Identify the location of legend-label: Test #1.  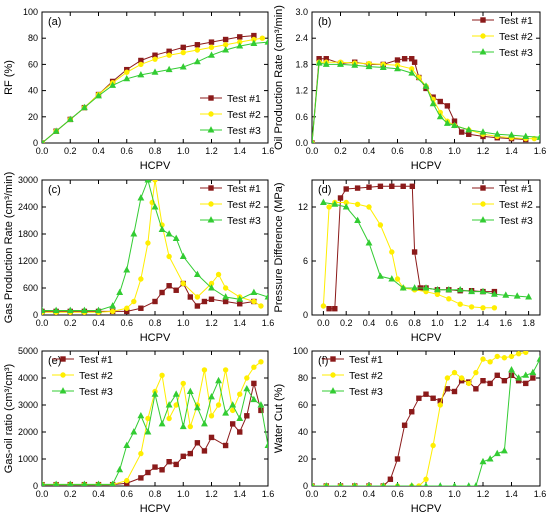
(244, 189).